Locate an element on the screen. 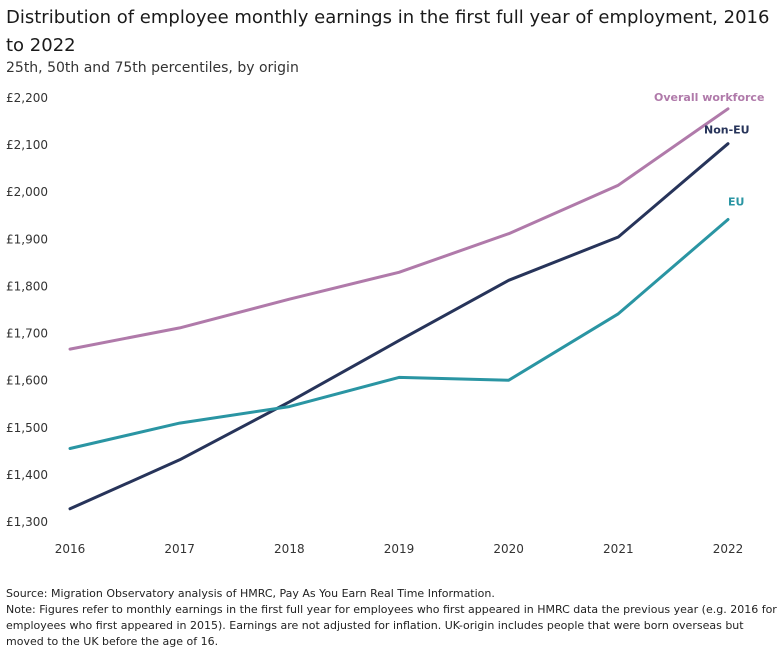 This screenshot has height=661, width=782. y-tick-label: £2,100 is located at coordinates (27, 145).